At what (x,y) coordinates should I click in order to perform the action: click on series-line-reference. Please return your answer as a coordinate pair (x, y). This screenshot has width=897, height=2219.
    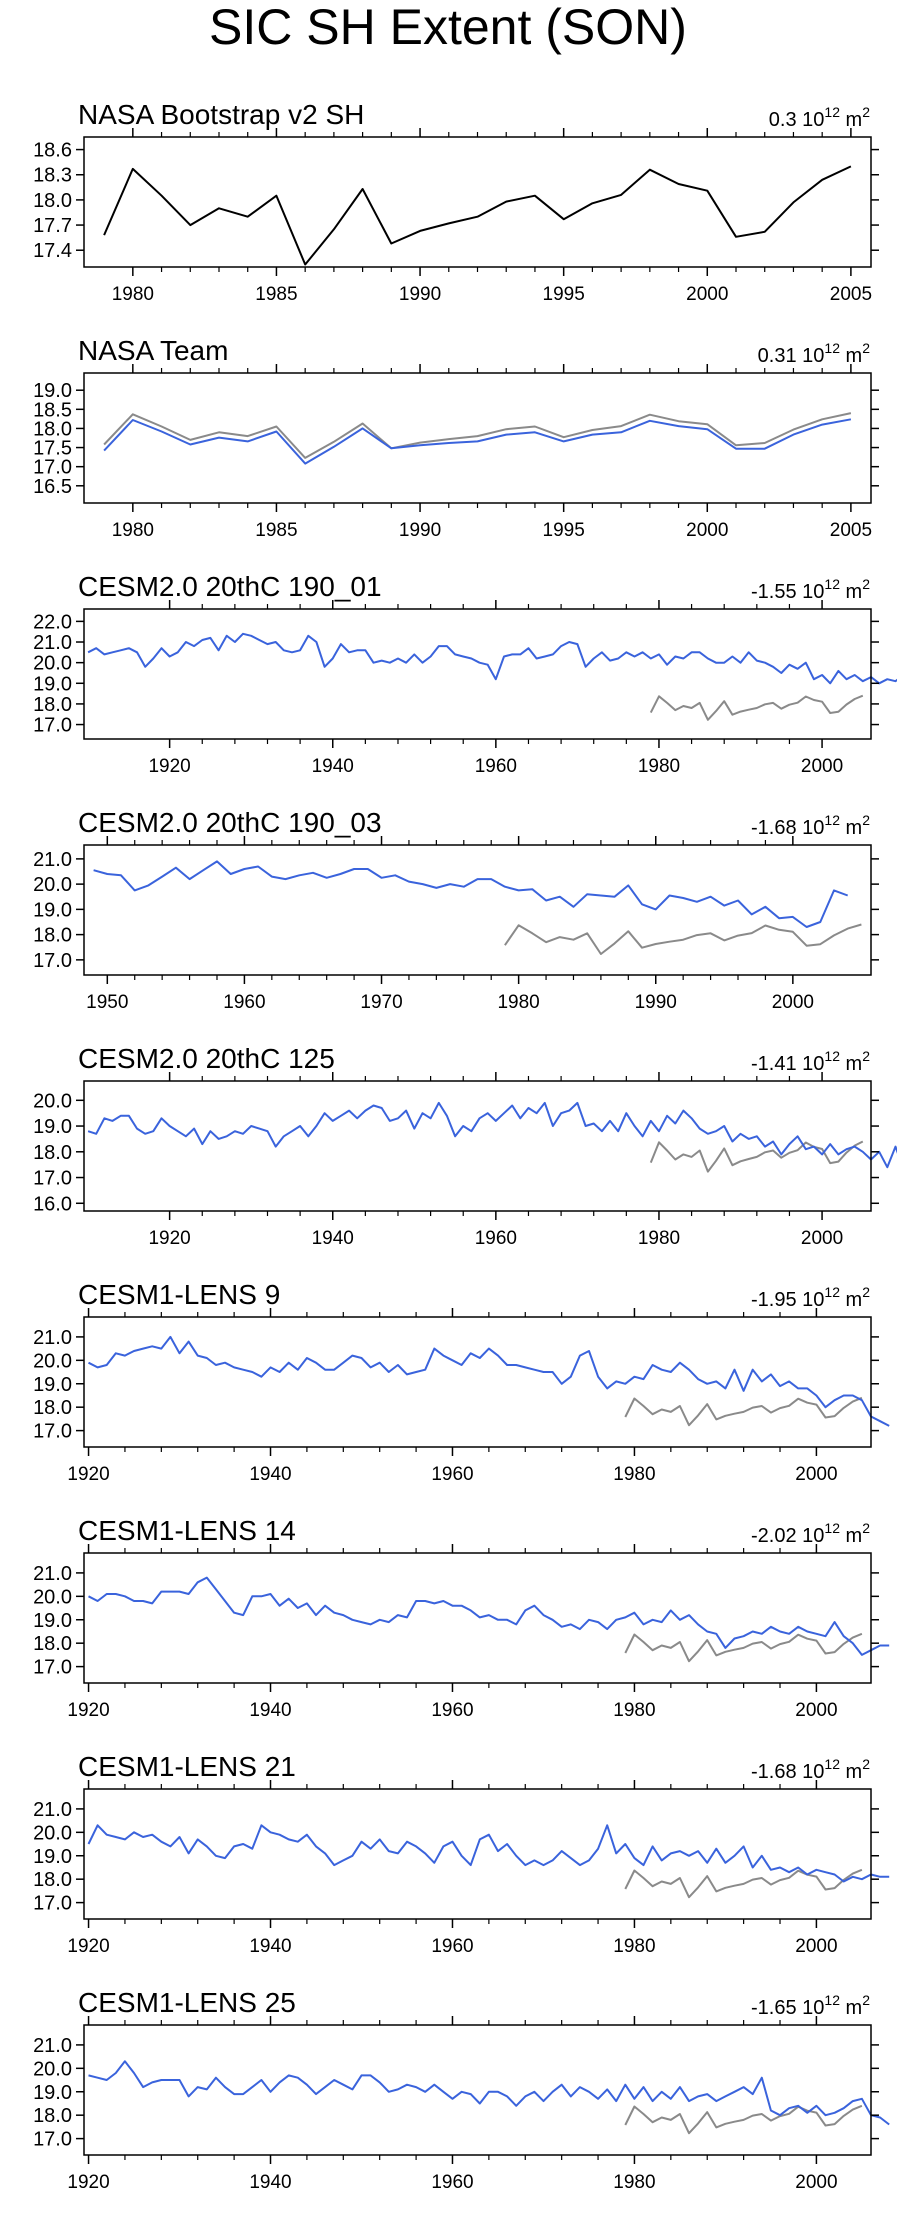
    Looking at the image, I should click on (477, 215).